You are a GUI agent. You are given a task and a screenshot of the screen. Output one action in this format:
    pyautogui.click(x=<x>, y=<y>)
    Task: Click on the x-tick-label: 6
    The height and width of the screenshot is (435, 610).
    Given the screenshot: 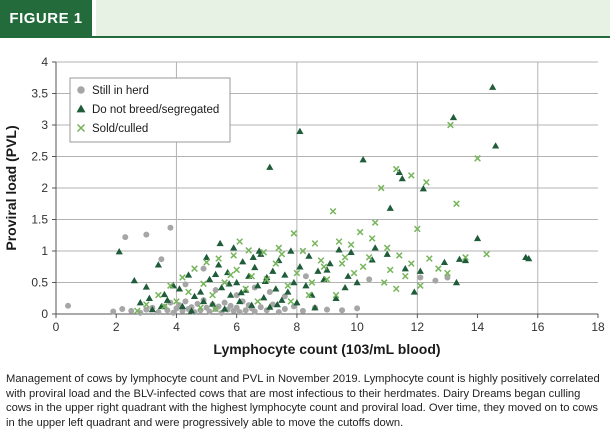 What is the action you would take?
    pyautogui.click(x=236, y=327)
    